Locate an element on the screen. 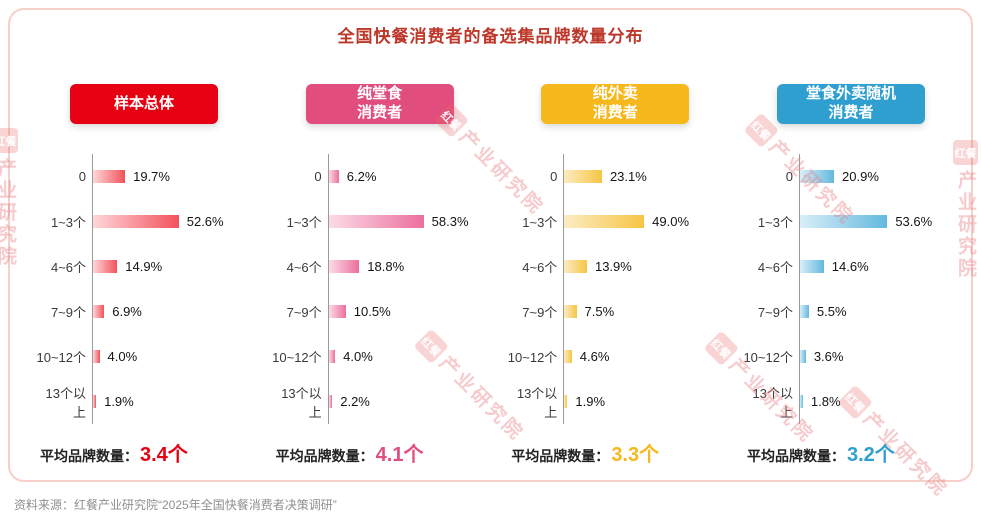 The height and width of the screenshot is (516, 981). chart-row: 7~9个 5.5% is located at coordinates (851, 311).